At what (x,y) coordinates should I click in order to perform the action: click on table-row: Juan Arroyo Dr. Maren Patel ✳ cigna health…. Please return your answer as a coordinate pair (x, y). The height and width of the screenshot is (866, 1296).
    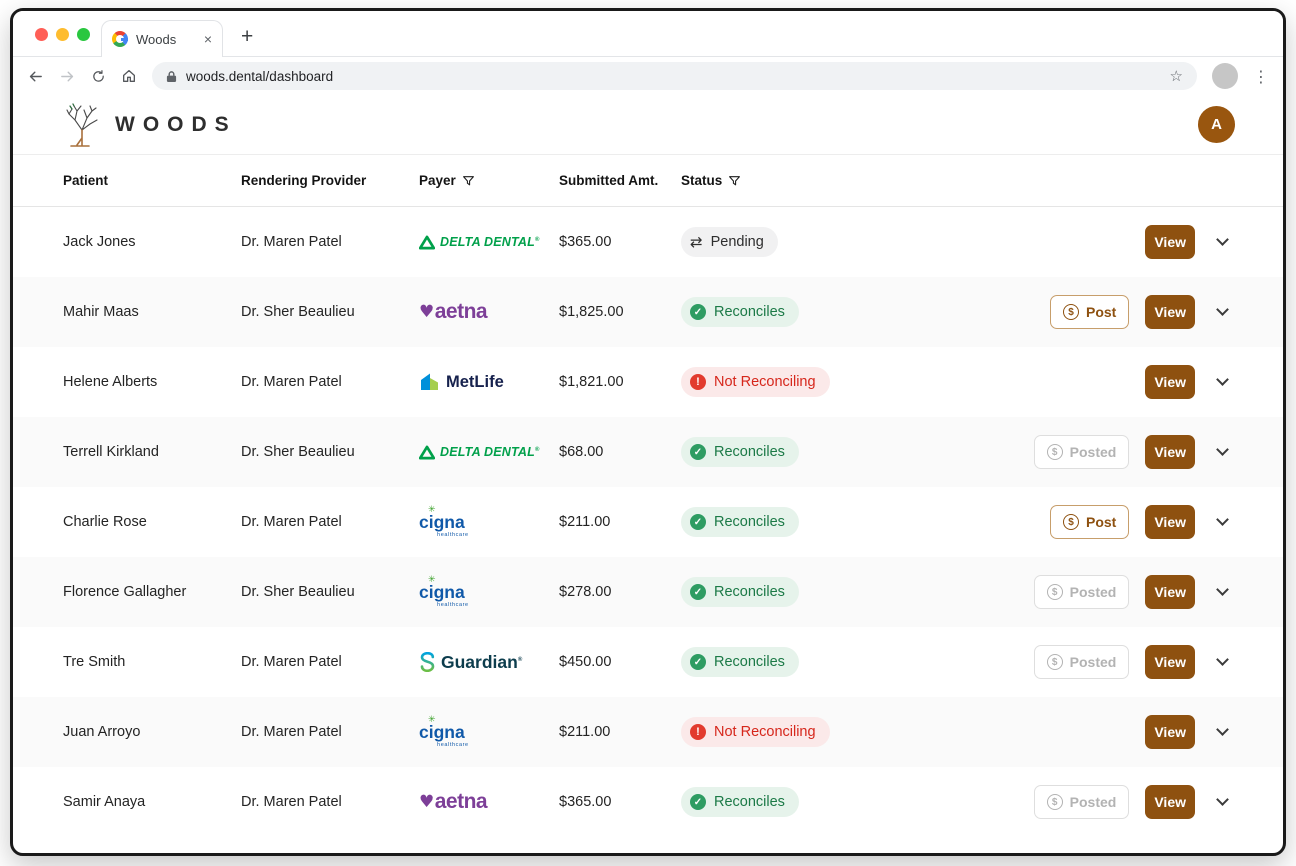
    Looking at the image, I should click on (648, 732).